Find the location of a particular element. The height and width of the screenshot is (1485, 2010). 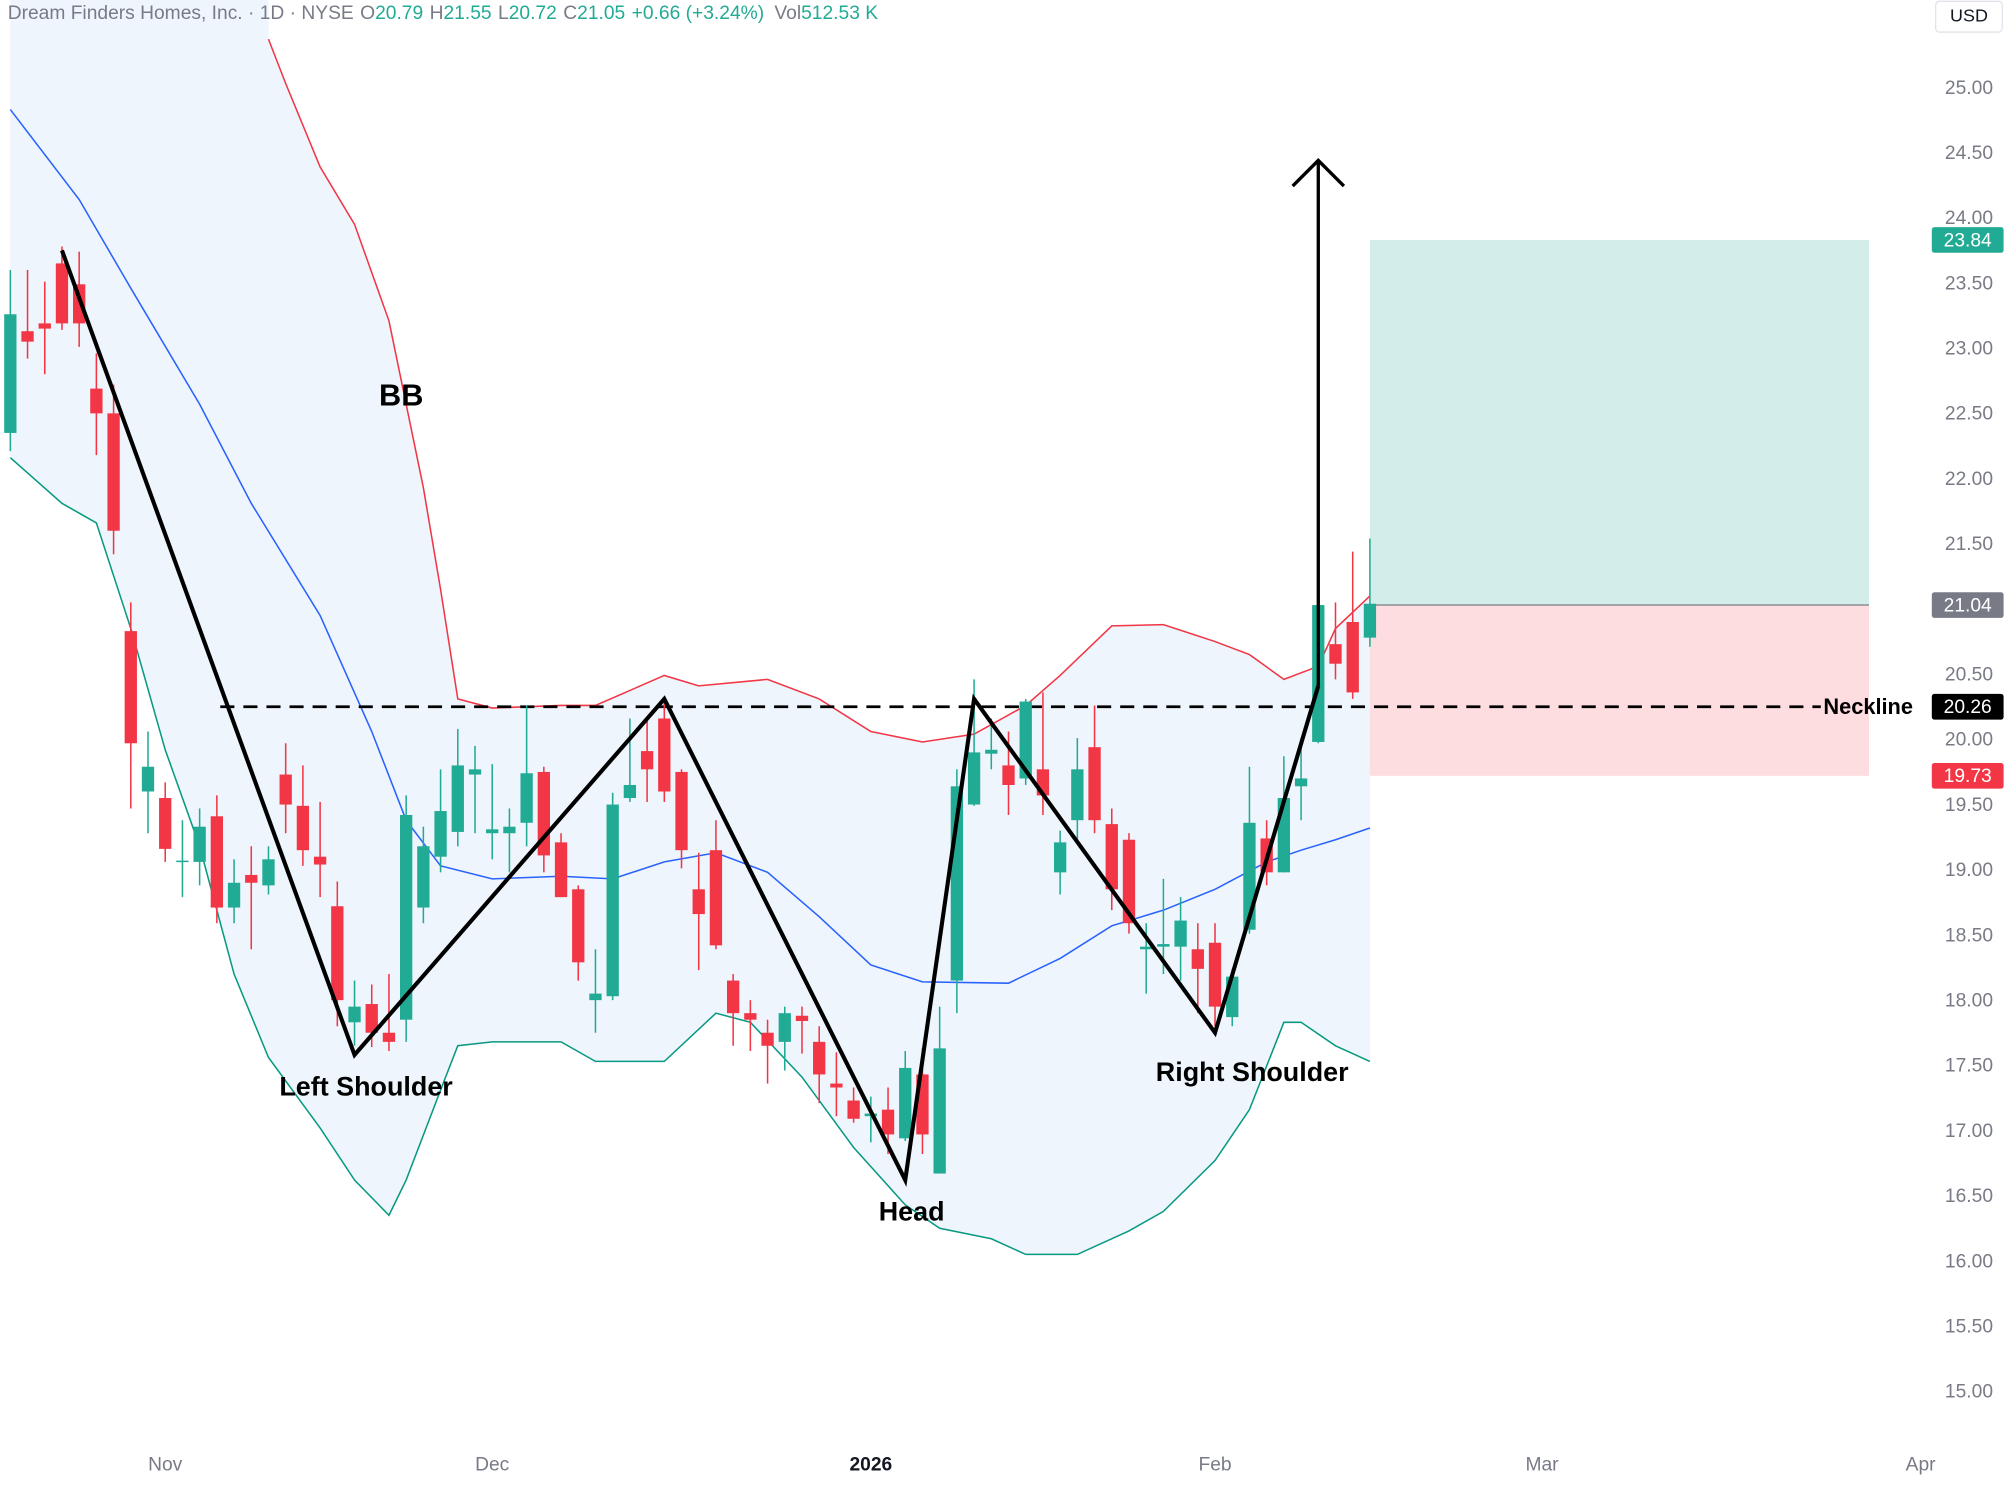

y-tick-label: 23.50 is located at coordinates (1969, 283).